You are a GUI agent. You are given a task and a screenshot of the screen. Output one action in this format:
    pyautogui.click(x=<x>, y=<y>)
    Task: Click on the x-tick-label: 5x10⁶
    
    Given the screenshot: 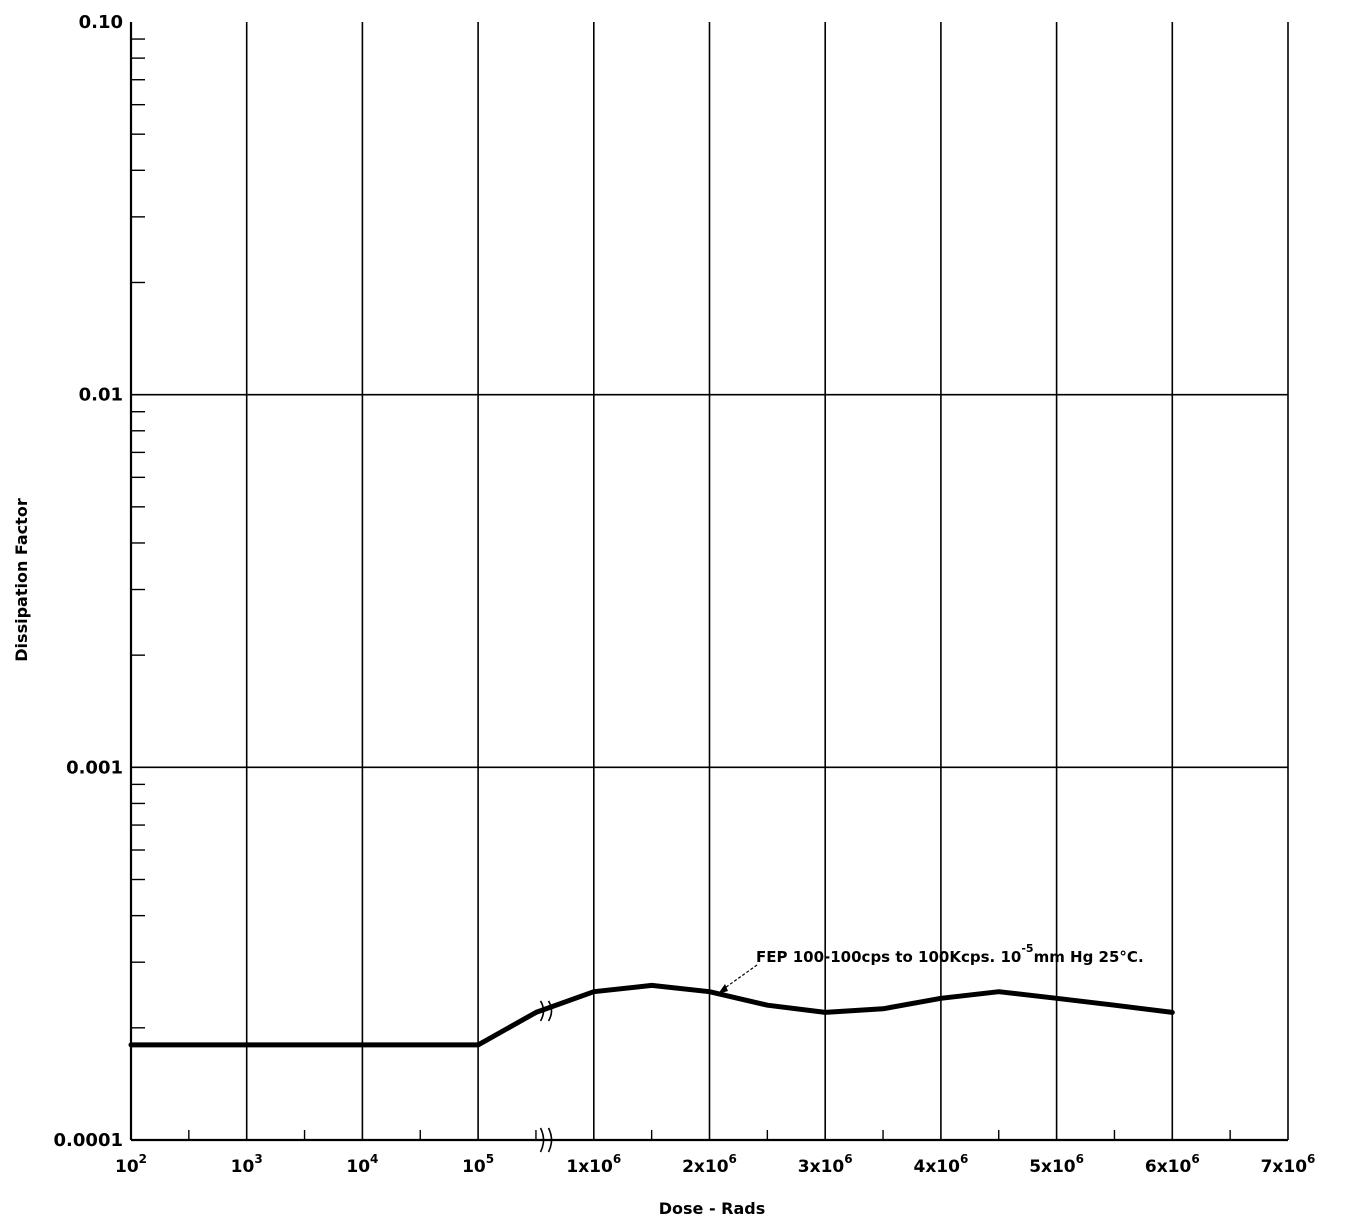 What is the action you would take?
    pyautogui.click(x=1056, y=1164)
    